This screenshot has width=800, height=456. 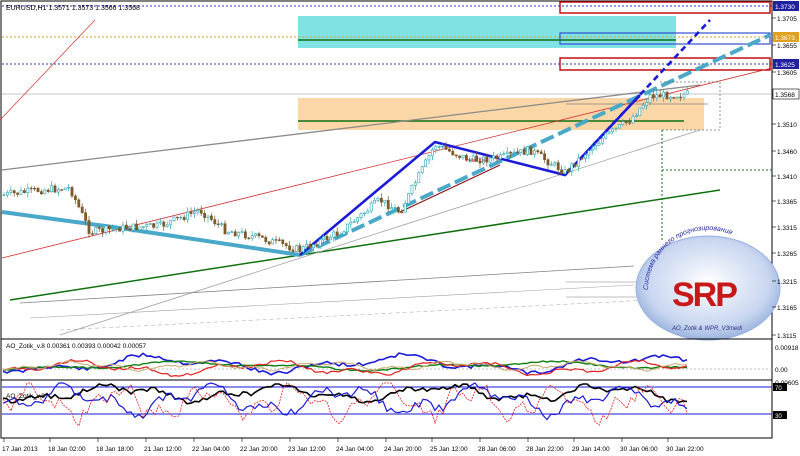 I want to click on marker-box-orange, so click(x=665, y=38).